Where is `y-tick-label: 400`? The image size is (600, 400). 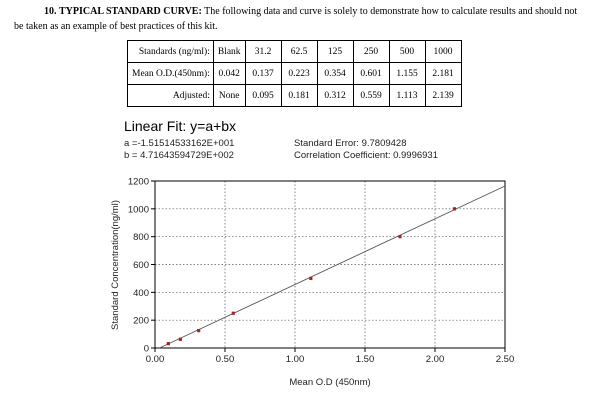 y-tick-label: 400 is located at coordinates (141, 293).